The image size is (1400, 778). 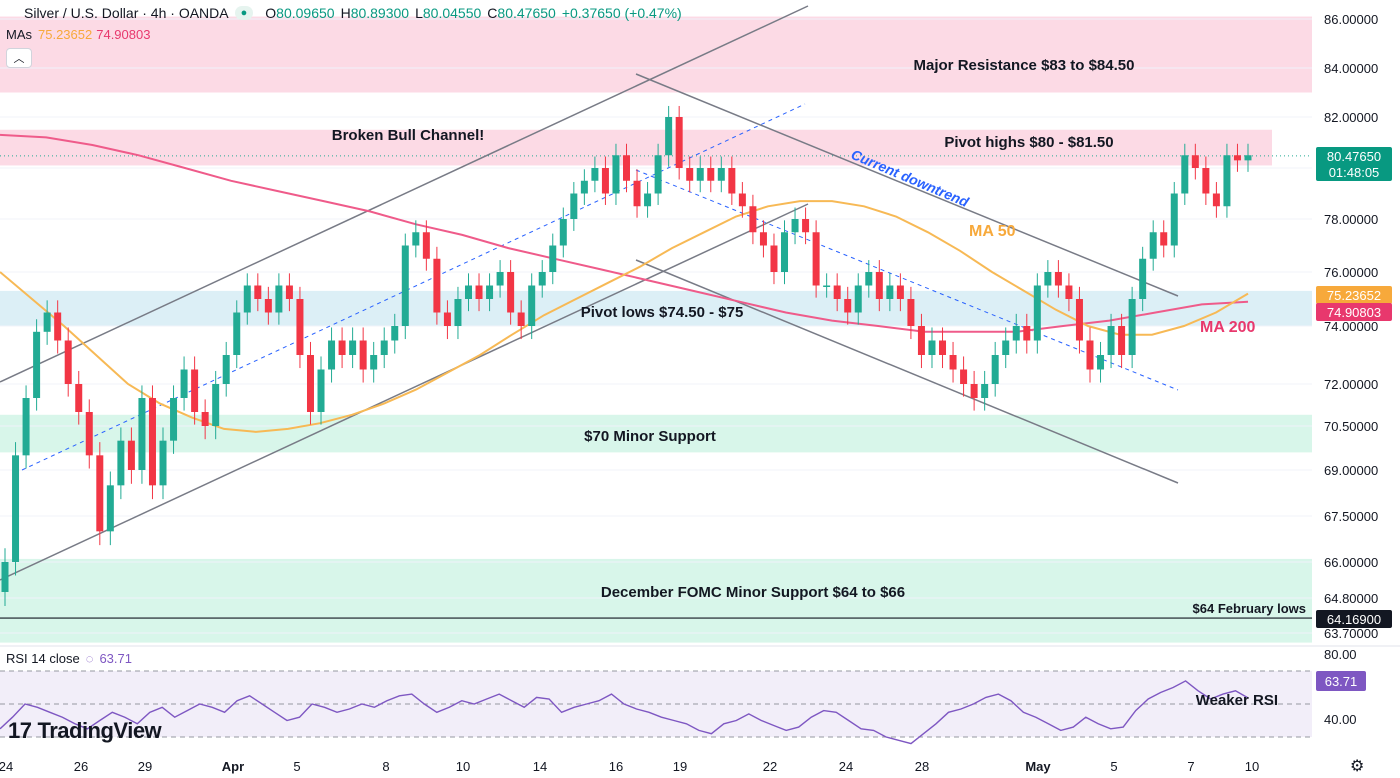 What do you see at coordinates (85, 731) in the screenshot?
I see `tradingview-logo: 17 TradingView` at bounding box center [85, 731].